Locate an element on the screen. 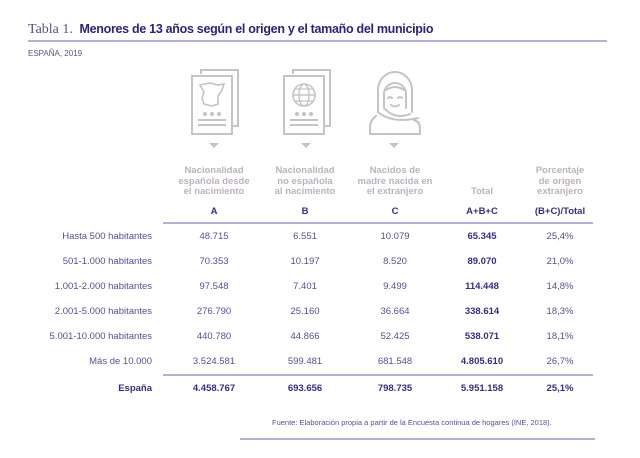  cell-percent: 18,1% is located at coordinates (560, 336).